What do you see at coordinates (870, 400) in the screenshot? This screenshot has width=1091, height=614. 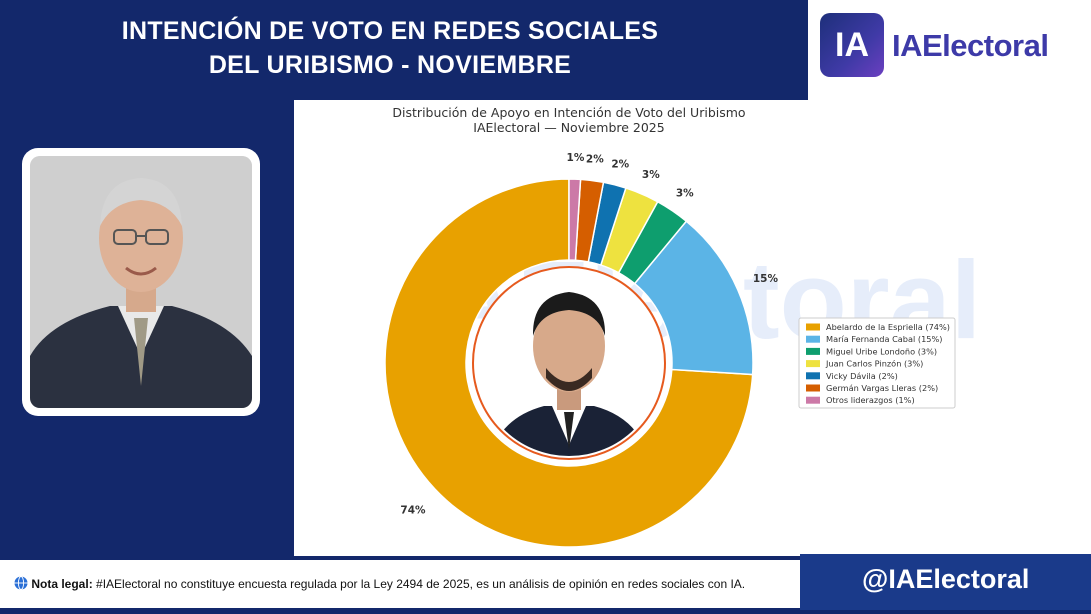 I see `legend-label: Otros liderazgos (1%)` at bounding box center [870, 400].